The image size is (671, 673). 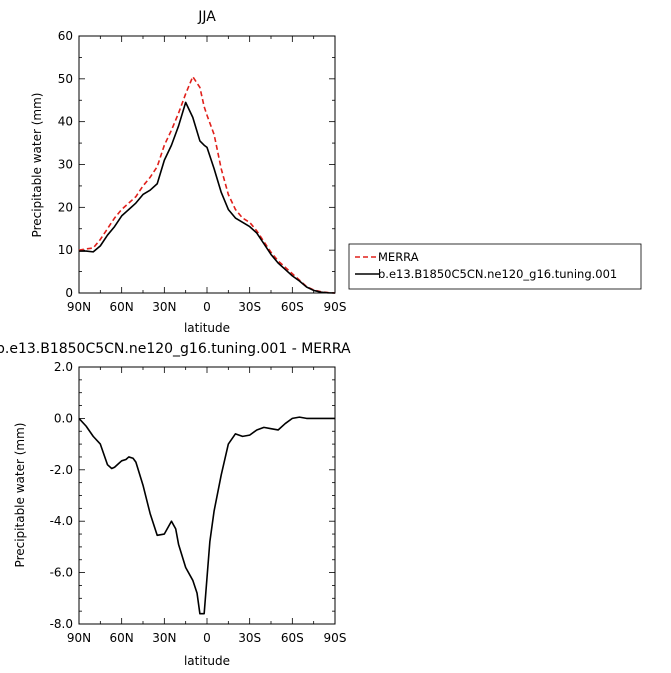 I want to click on top-y-tick-label: 40, so click(x=65, y=122).